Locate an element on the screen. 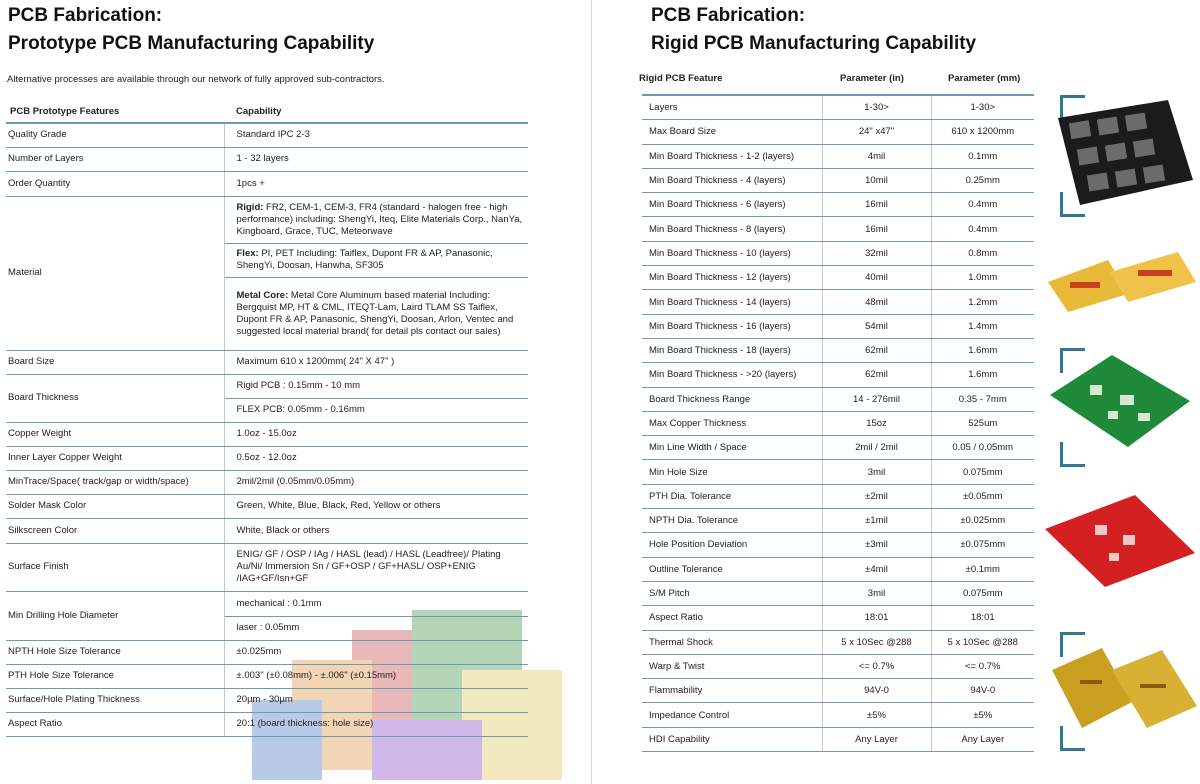 The width and height of the screenshot is (1200, 784). feature-cell: NPTH Hole Size Tolerance is located at coordinates (115, 652).